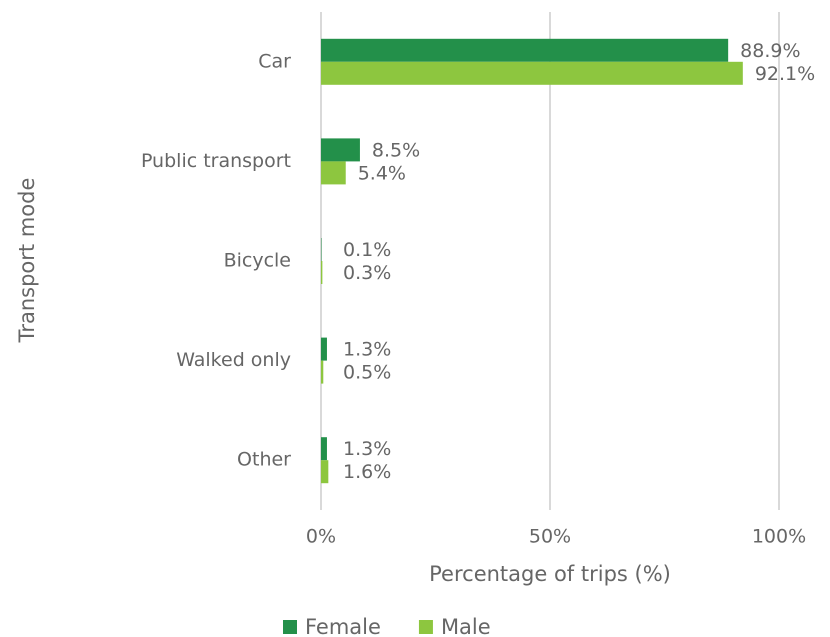 This screenshot has width=830, height=637. Describe the element at coordinates (257, 261) in the screenshot. I see `y-tick-label: Bicycle` at that location.